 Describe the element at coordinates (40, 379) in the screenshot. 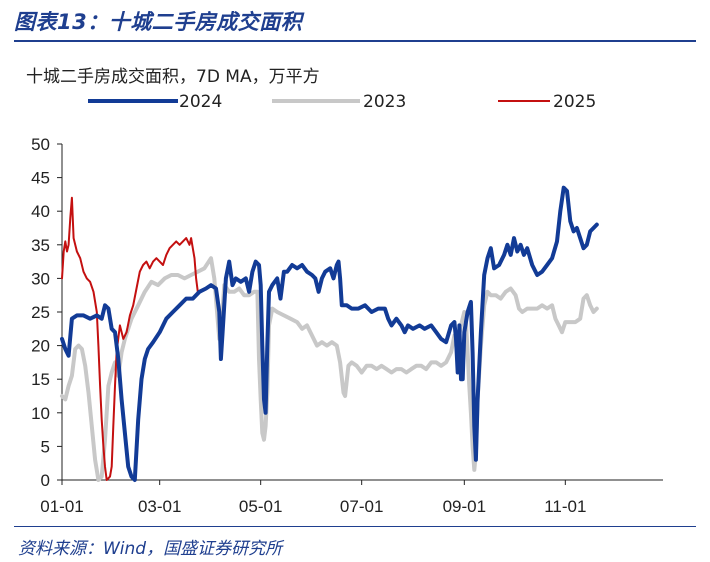

I see `y-tick-label: 15` at that location.